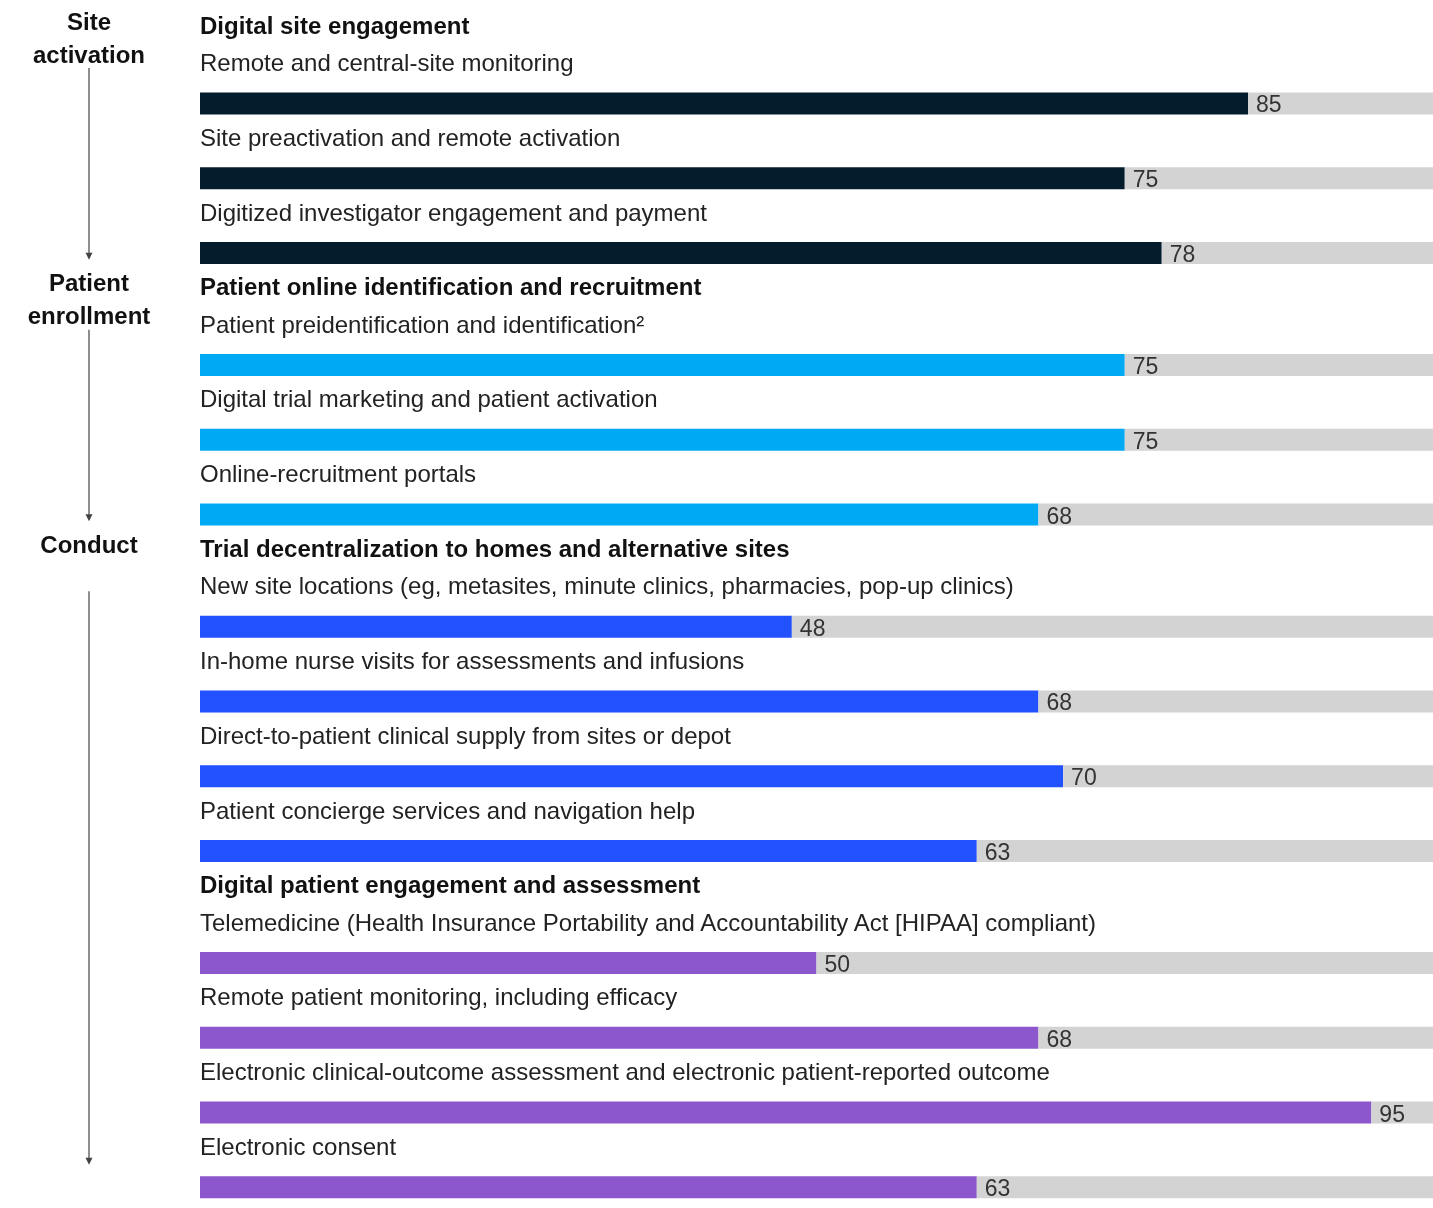  Describe the element at coordinates (625, 1072) in the screenshot. I see `y-tick-label: Electronic clinical-outcome assessment and electronic patient-reported outcome` at that location.